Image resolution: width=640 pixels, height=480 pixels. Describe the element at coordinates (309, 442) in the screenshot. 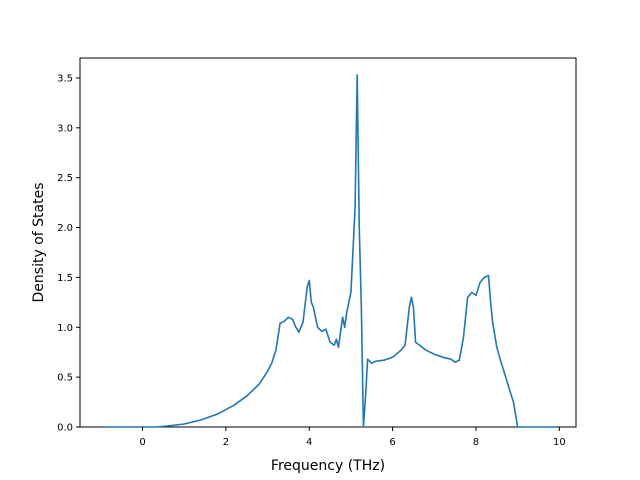

I see `x-tick-label: 4` at that location.